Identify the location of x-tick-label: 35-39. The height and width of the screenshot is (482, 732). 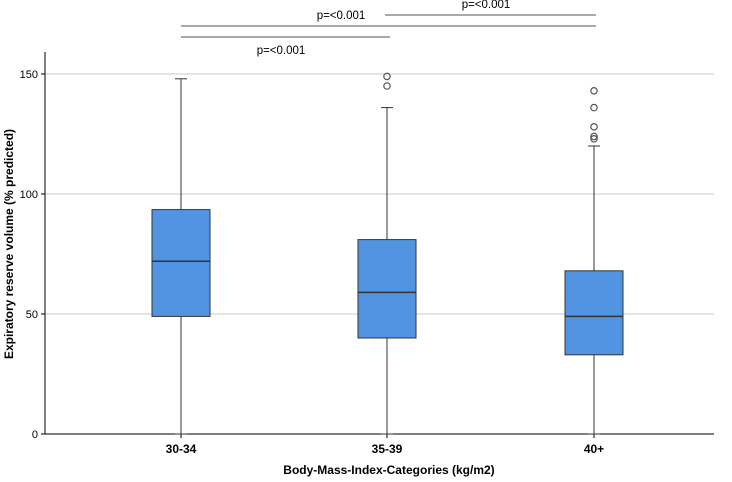
(387, 449).